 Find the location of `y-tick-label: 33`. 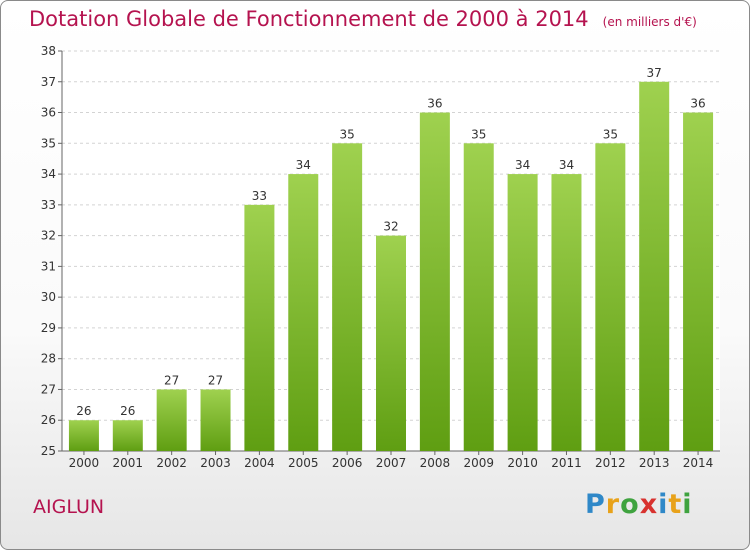

y-tick-label: 33 is located at coordinates (48, 205).